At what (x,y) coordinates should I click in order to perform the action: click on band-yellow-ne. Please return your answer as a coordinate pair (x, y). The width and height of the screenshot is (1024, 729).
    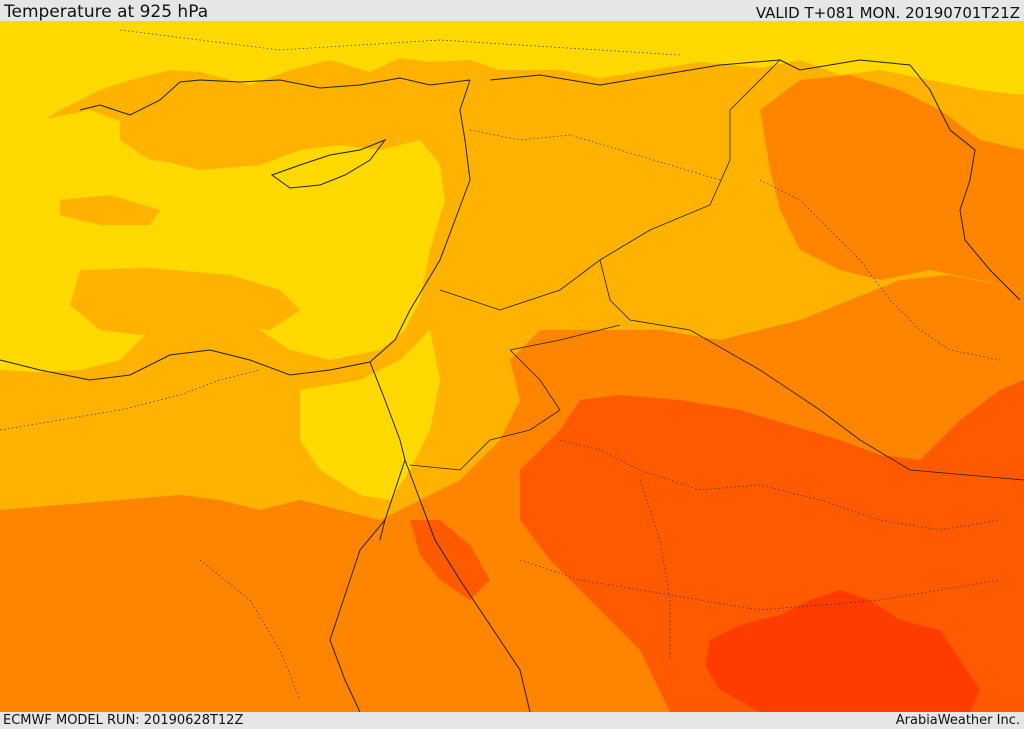
    Looking at the image, I should click on (962, 48).